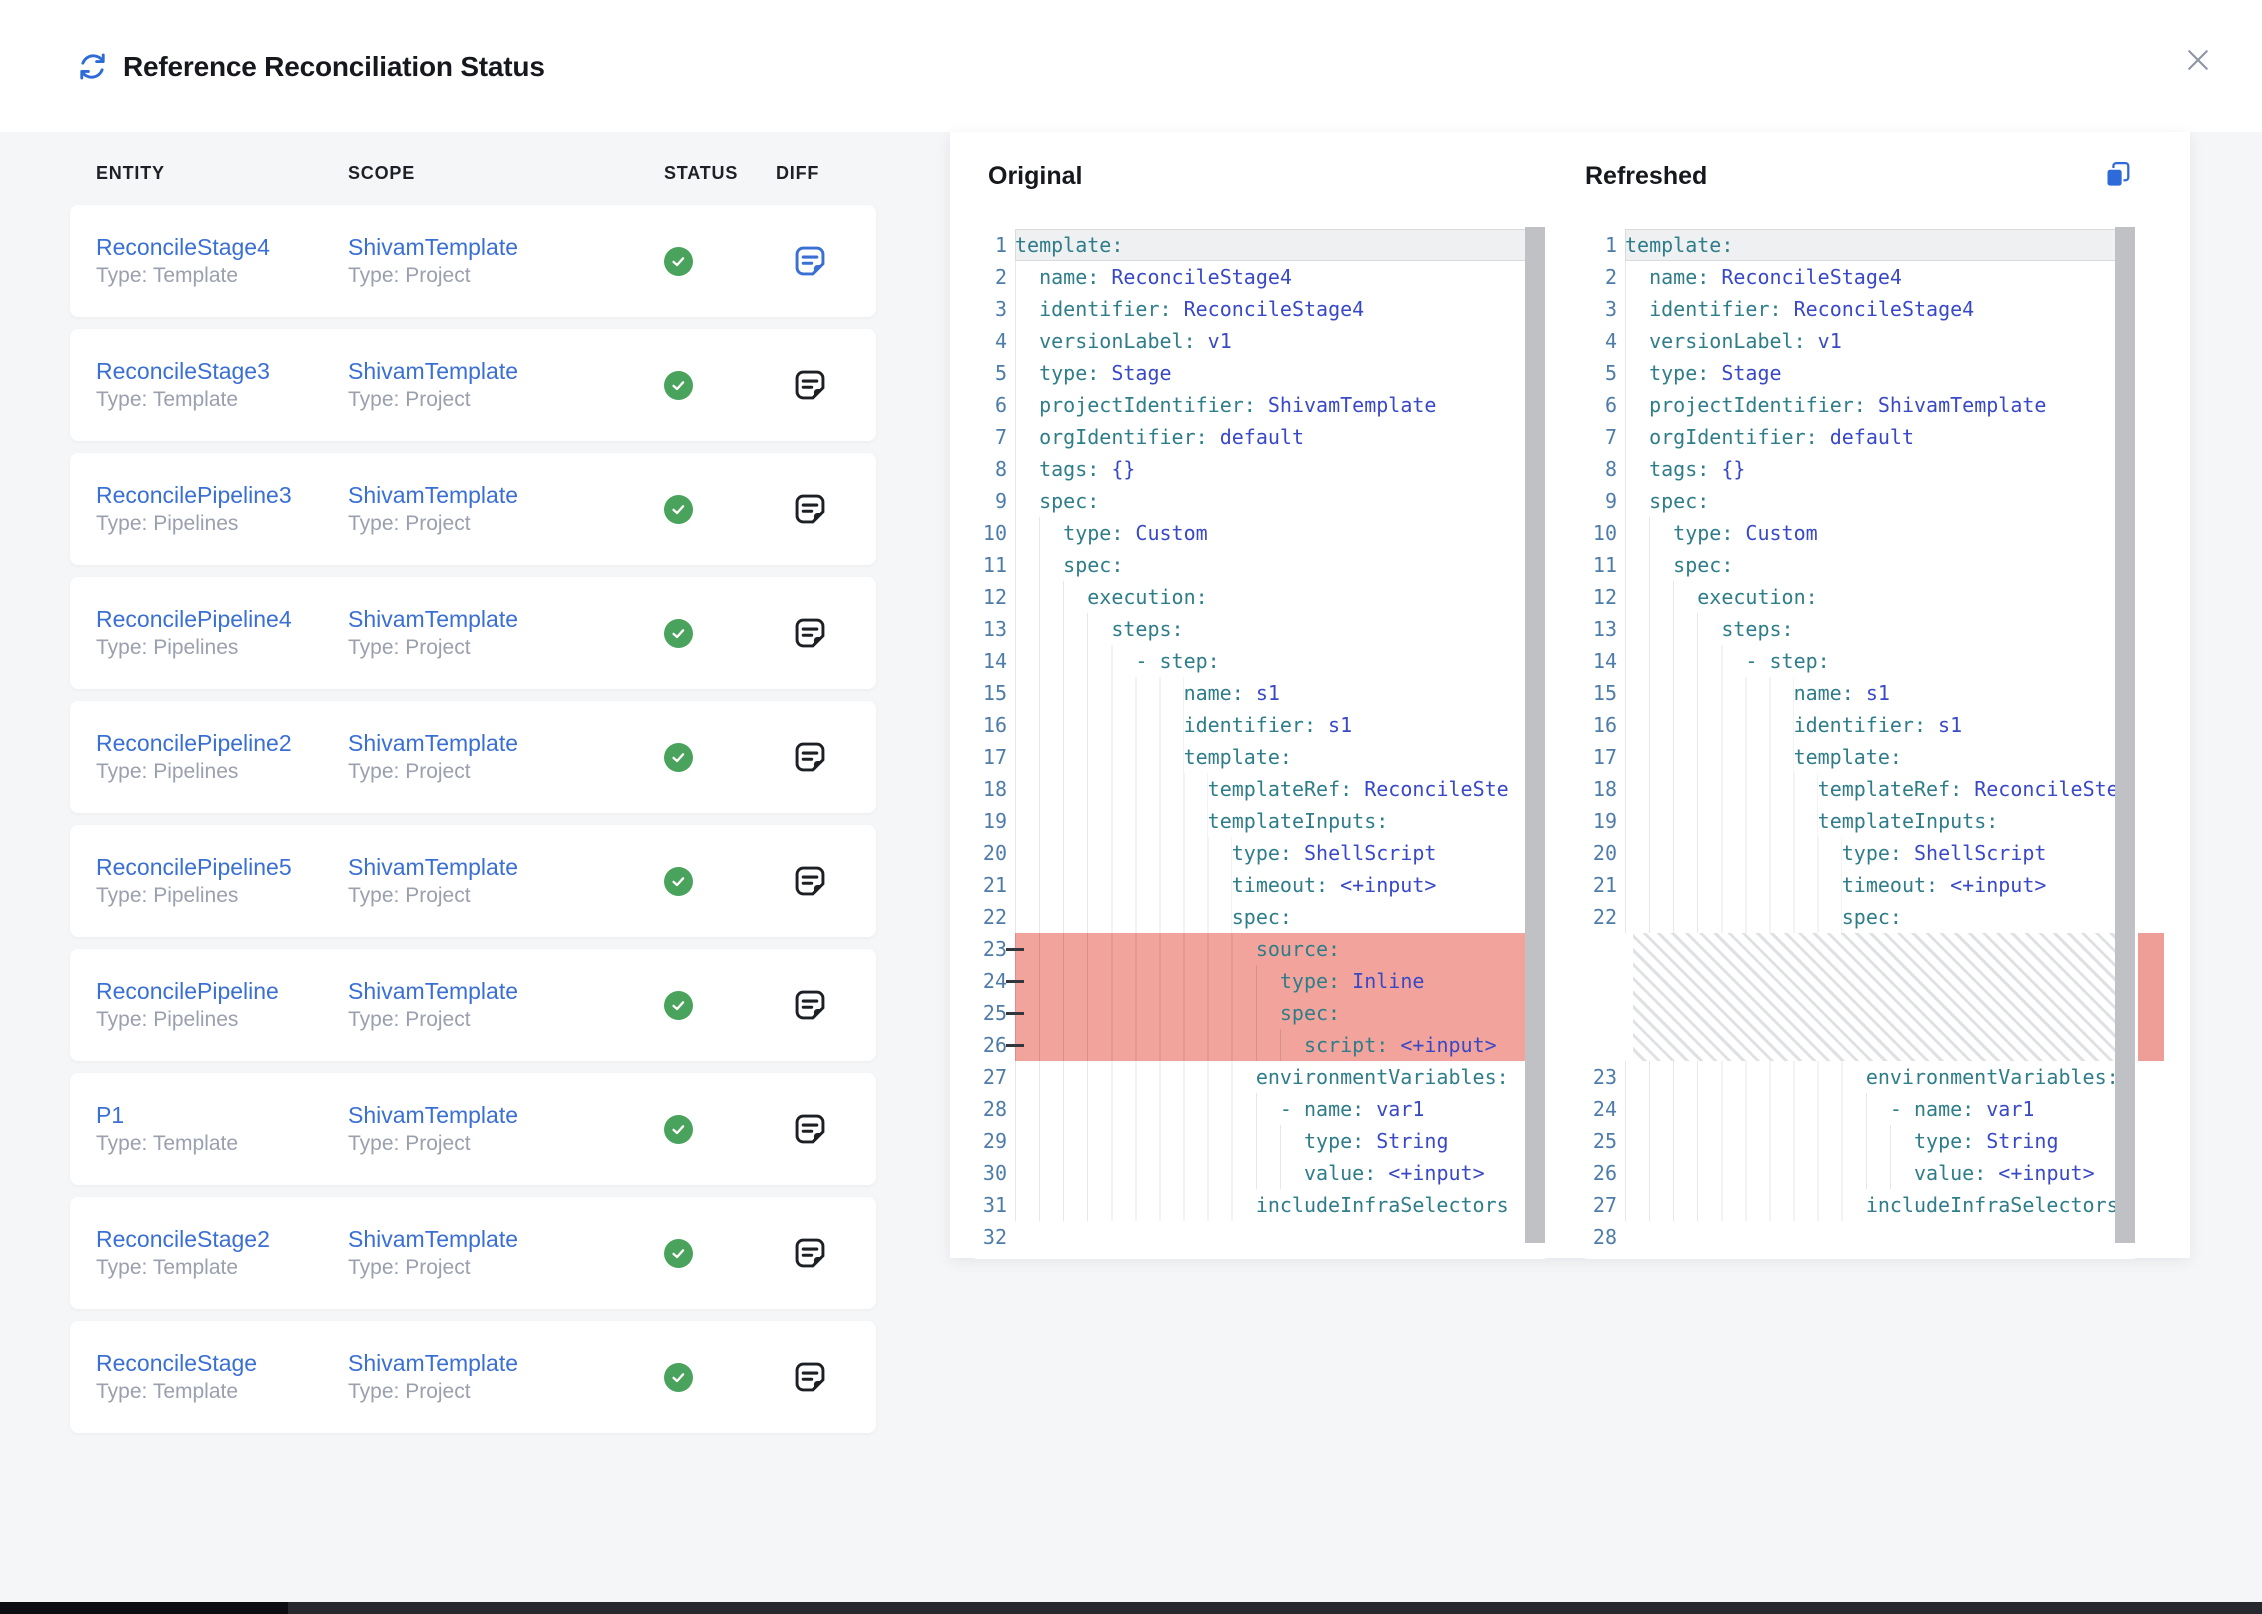  I want to click on line-content: tags: {}, so click(1880, 469).